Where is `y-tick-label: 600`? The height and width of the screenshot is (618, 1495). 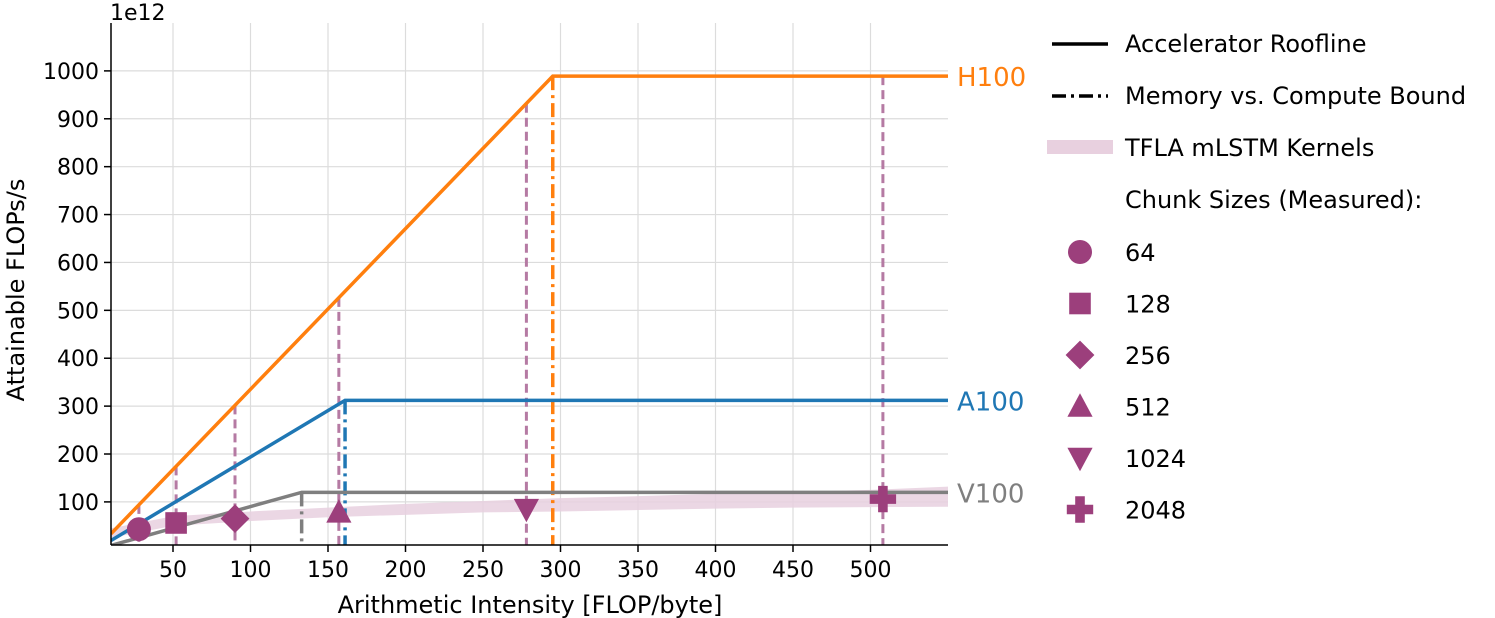 y-tick-label: 600 is located at coordinates (78, 263).